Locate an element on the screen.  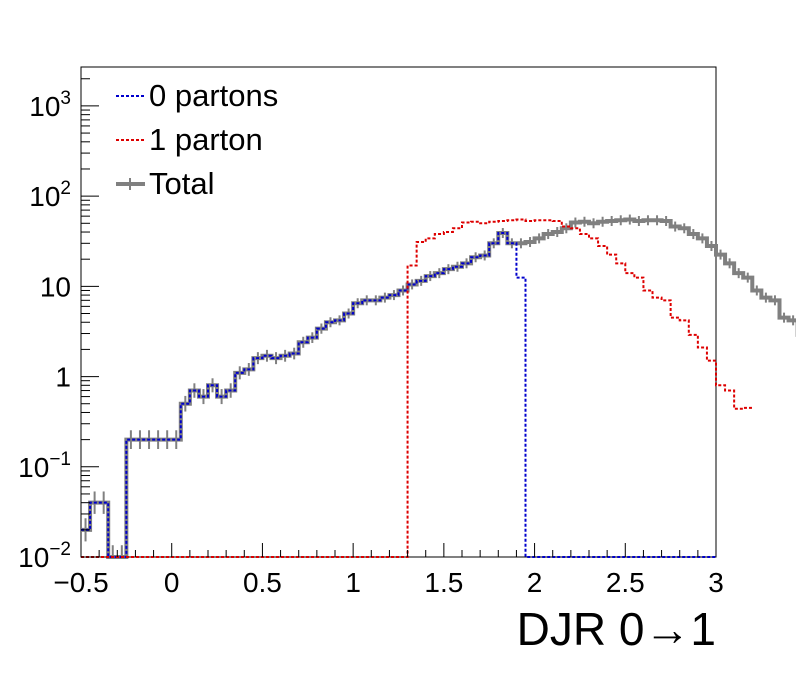
x-tick-label: 1.5 is located at coordinates (443, 582).